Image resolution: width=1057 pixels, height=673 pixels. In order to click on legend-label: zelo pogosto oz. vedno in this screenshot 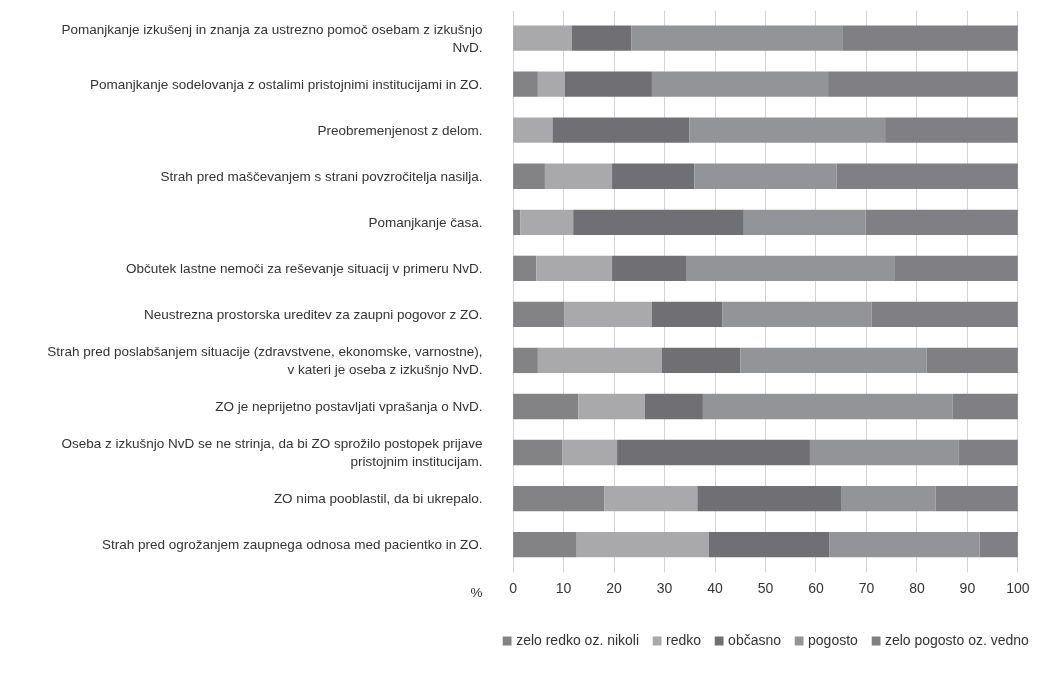, I will do `click(956, 640)`.